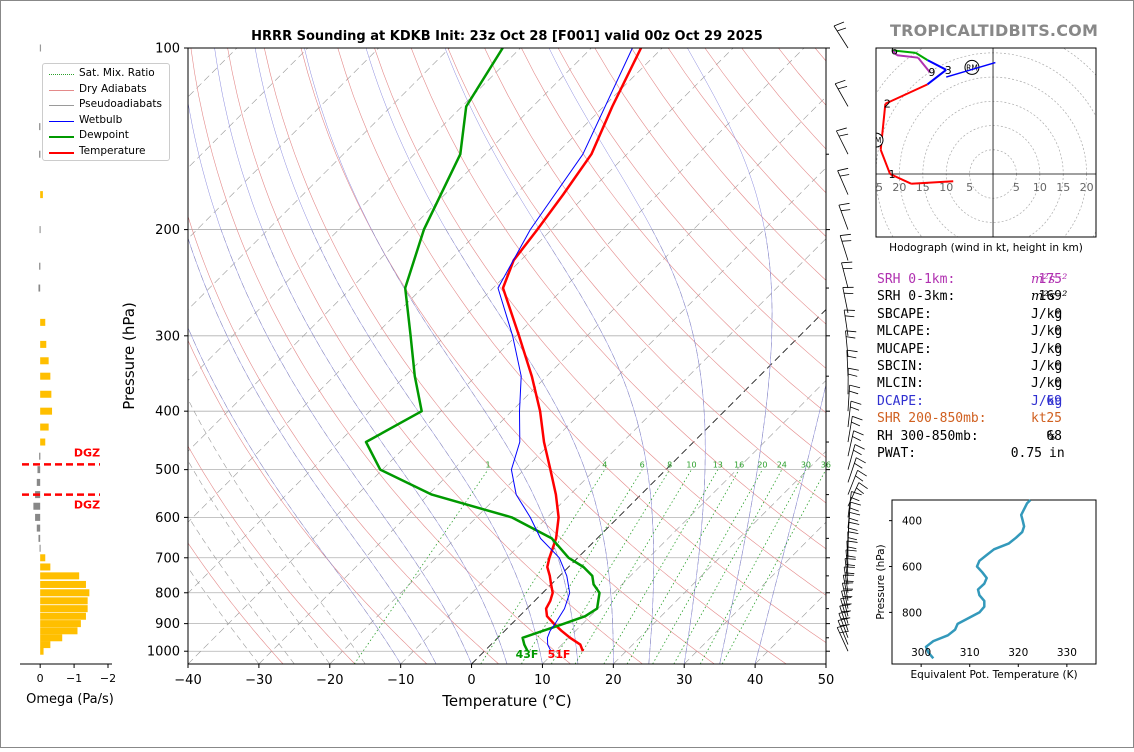 The height and width of the screenshot is (752, 1134). I want to click on legend-label: Wetbulb, so click(100, 120).